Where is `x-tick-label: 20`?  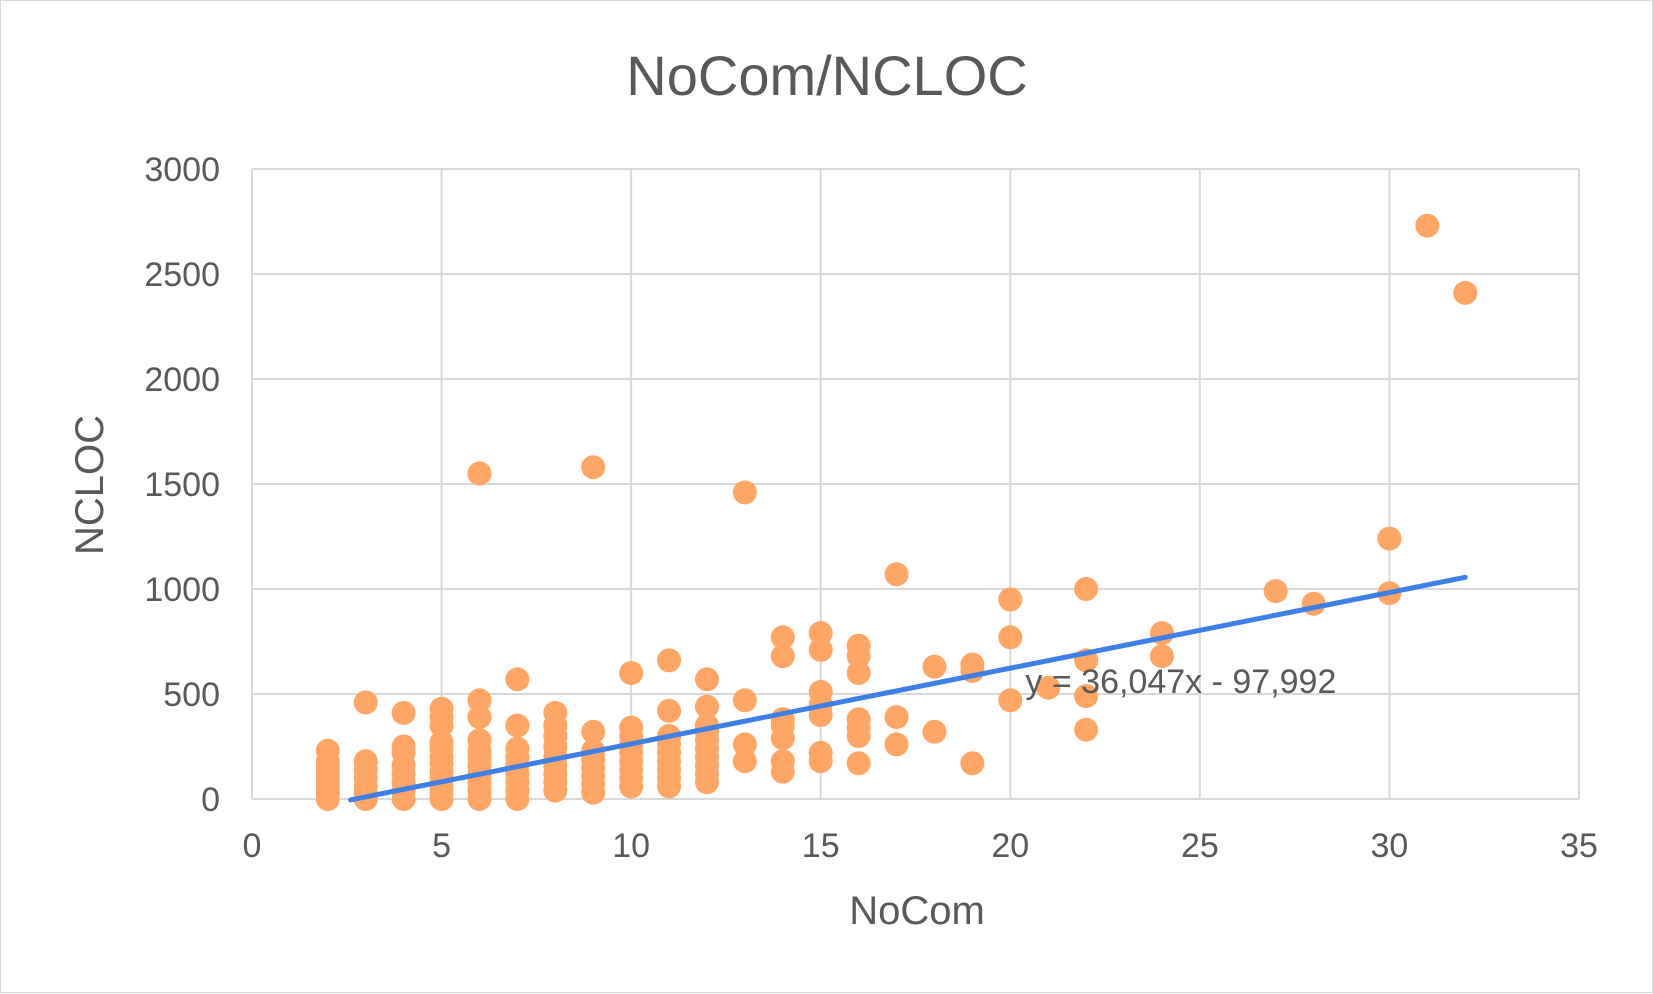
x-tick-label: 20 is located at coordinates (1010, 846).